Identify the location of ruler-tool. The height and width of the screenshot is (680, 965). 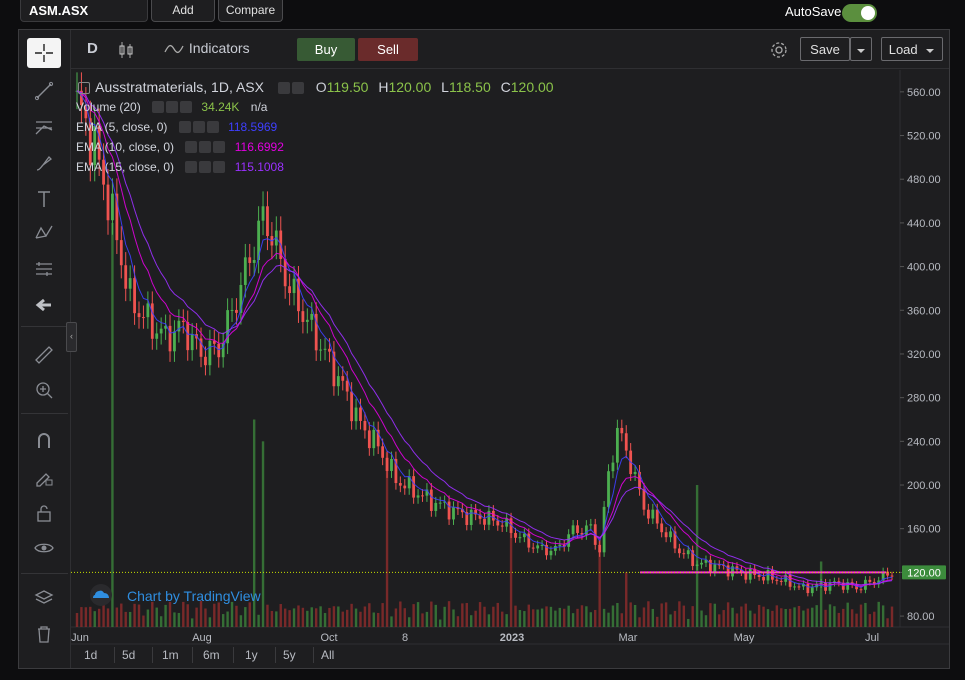
(44, 355).